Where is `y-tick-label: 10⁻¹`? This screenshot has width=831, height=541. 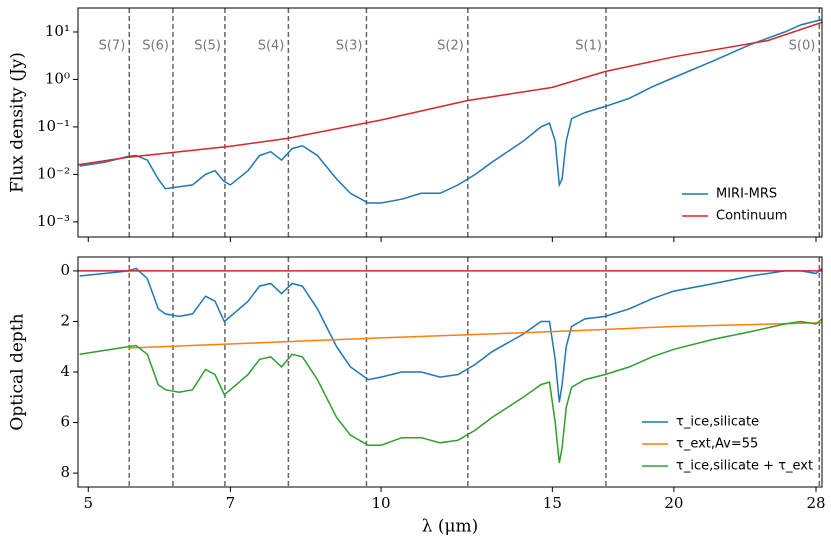 y-tick-label: 10⁻¹ is located at coordinates (53, 126).